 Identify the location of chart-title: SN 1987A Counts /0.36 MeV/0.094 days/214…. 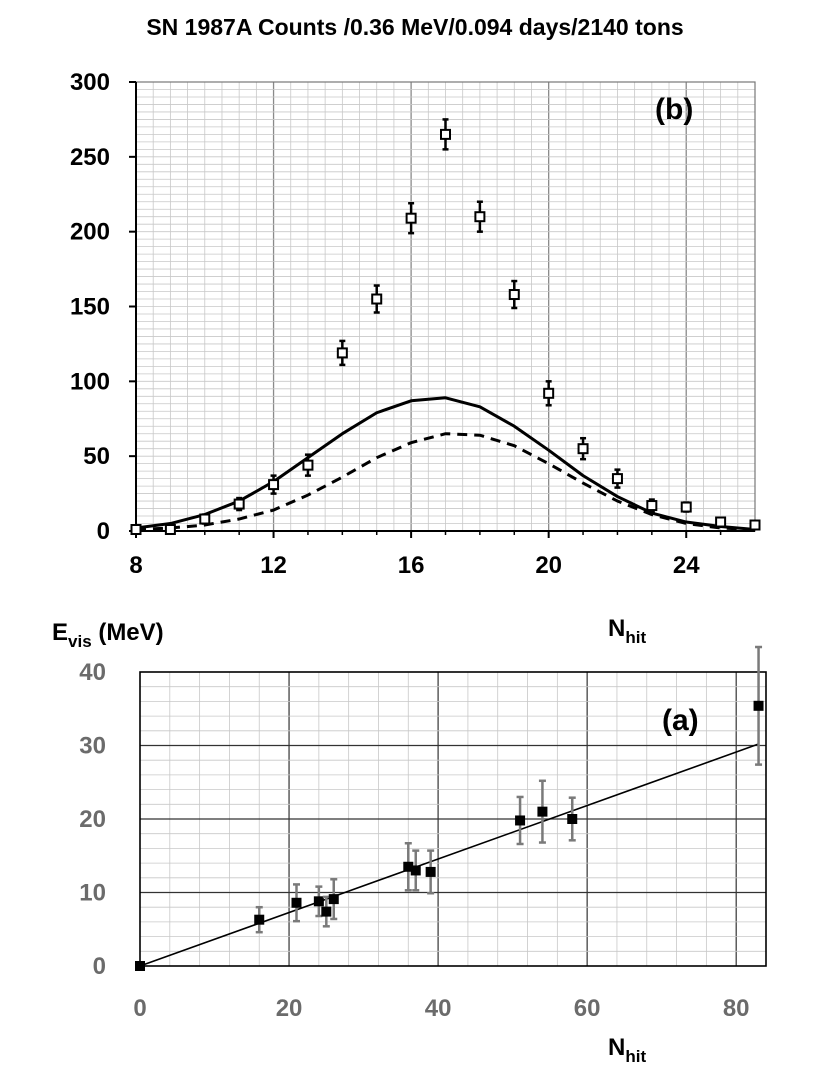
(415, 27).